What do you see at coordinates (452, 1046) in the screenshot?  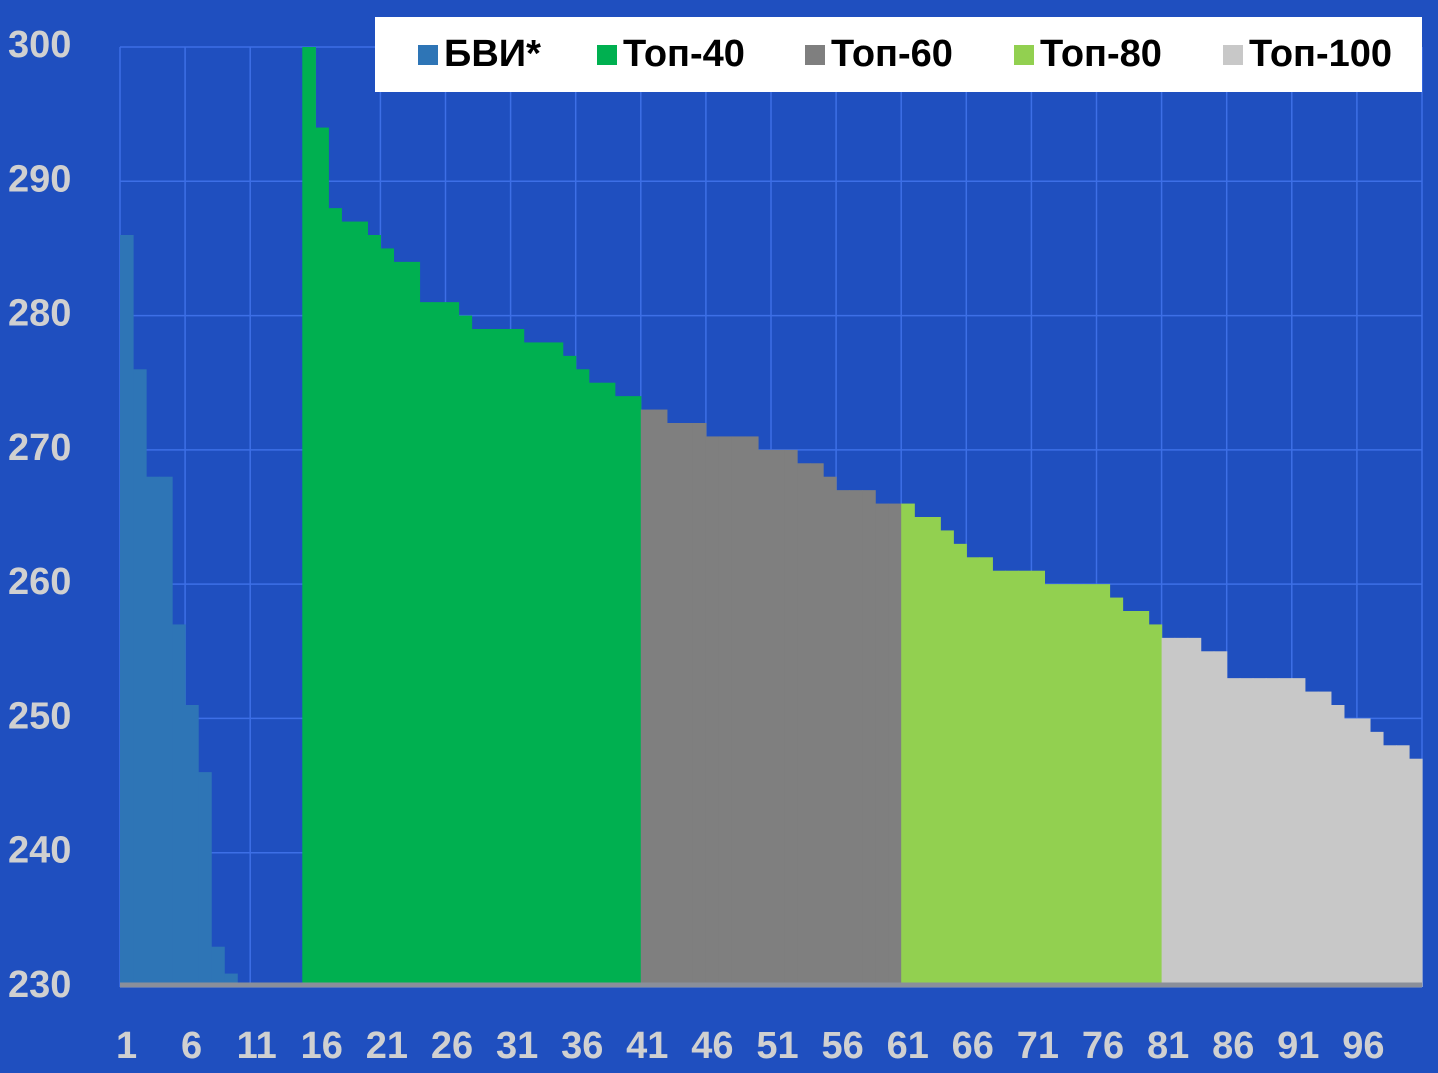 I see `x-tick-label: 26` at bounding box center [452, 1046].